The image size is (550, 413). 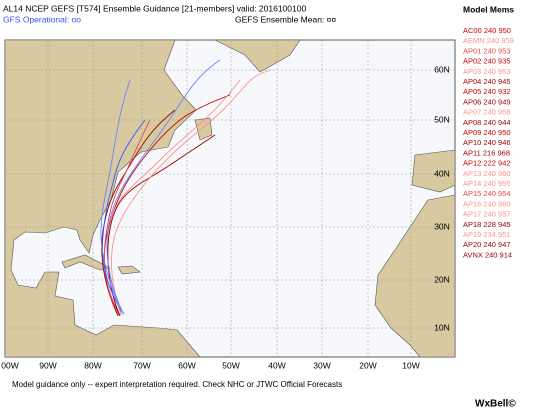 I want to click on member-label: AP17 240 957, so click(x=487, y=214).